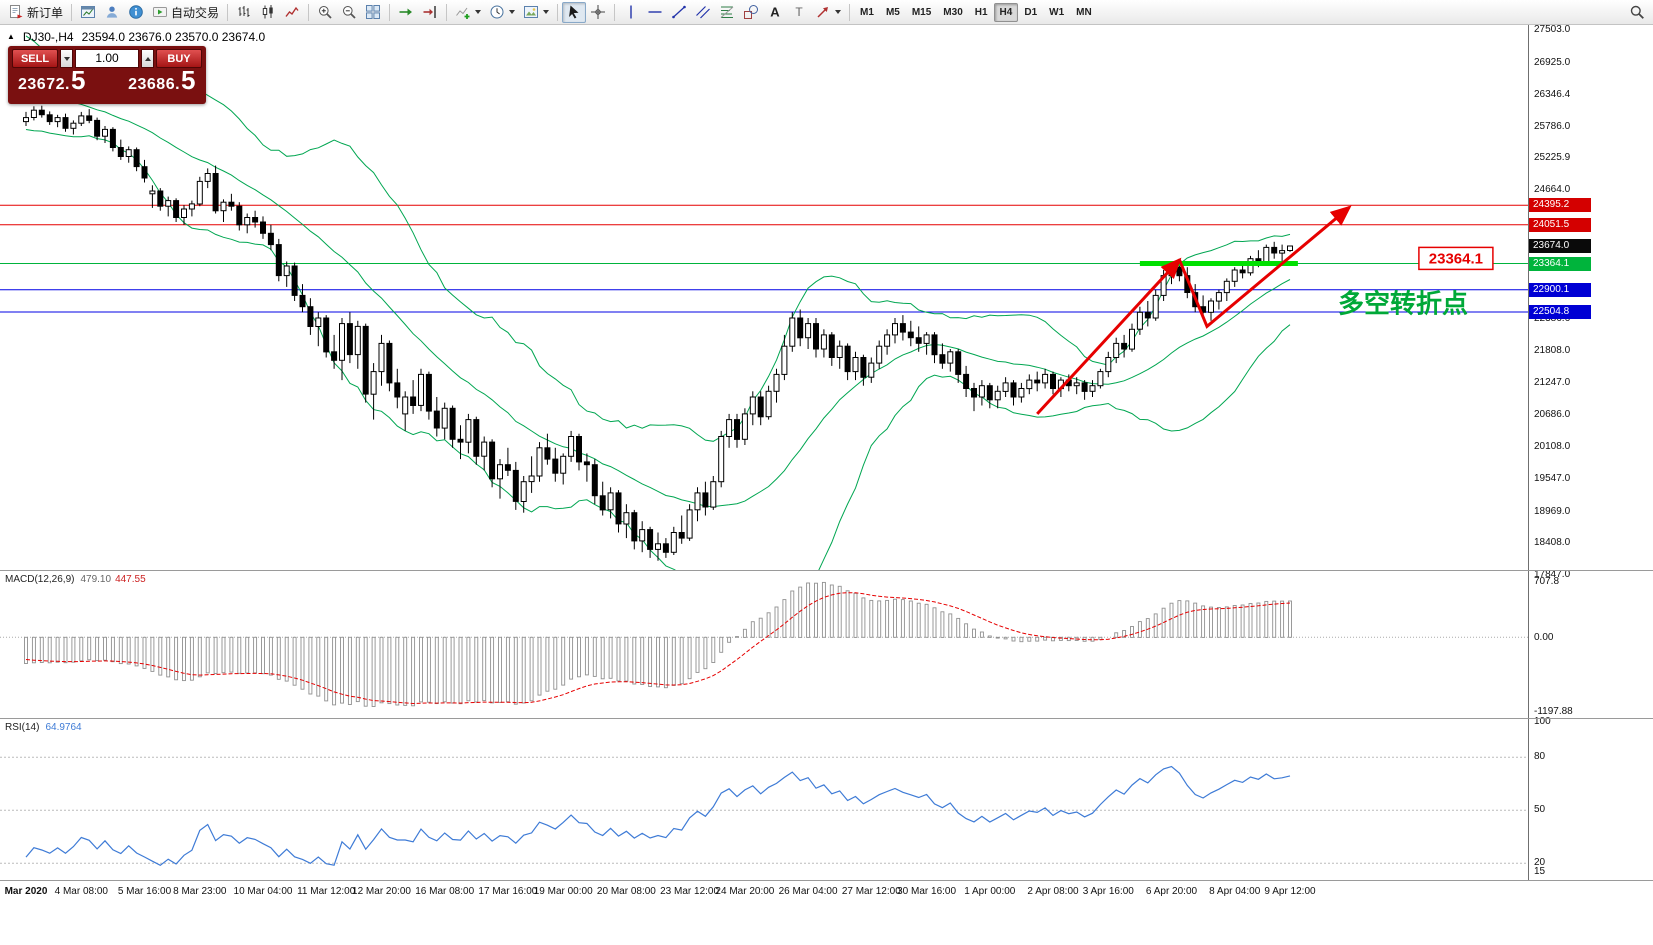 This screenshot has height=945, width=1653. I want to click on macd-axis-label: 707.8, so click(1547, 581).